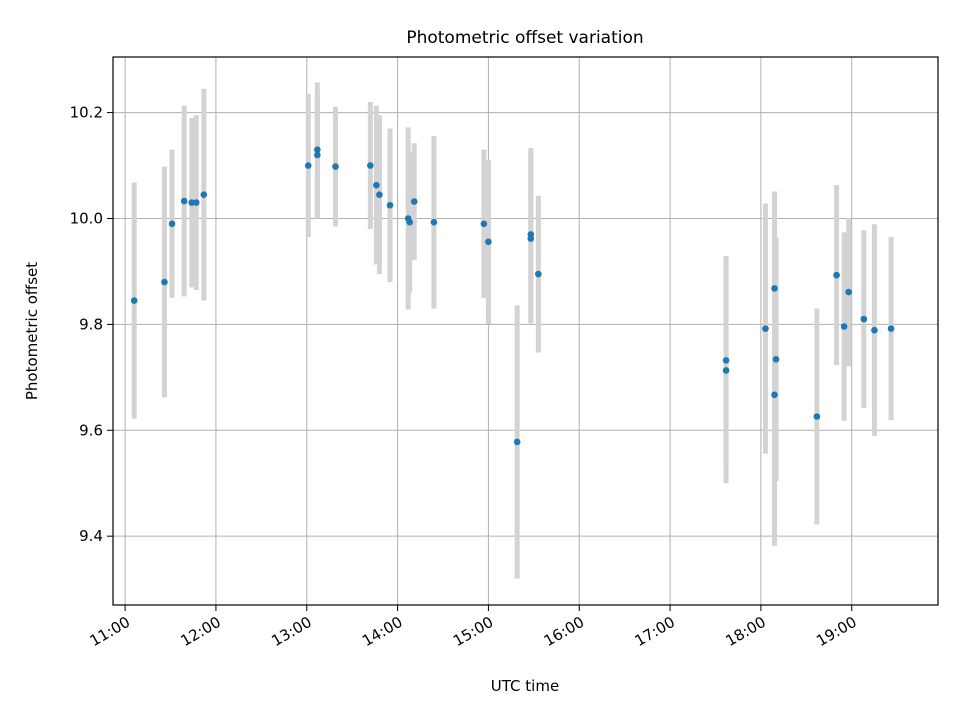 The width and height of the screenshot is (960, 720). I want to click on y-tick-label: 10.0, so click(86, 218).